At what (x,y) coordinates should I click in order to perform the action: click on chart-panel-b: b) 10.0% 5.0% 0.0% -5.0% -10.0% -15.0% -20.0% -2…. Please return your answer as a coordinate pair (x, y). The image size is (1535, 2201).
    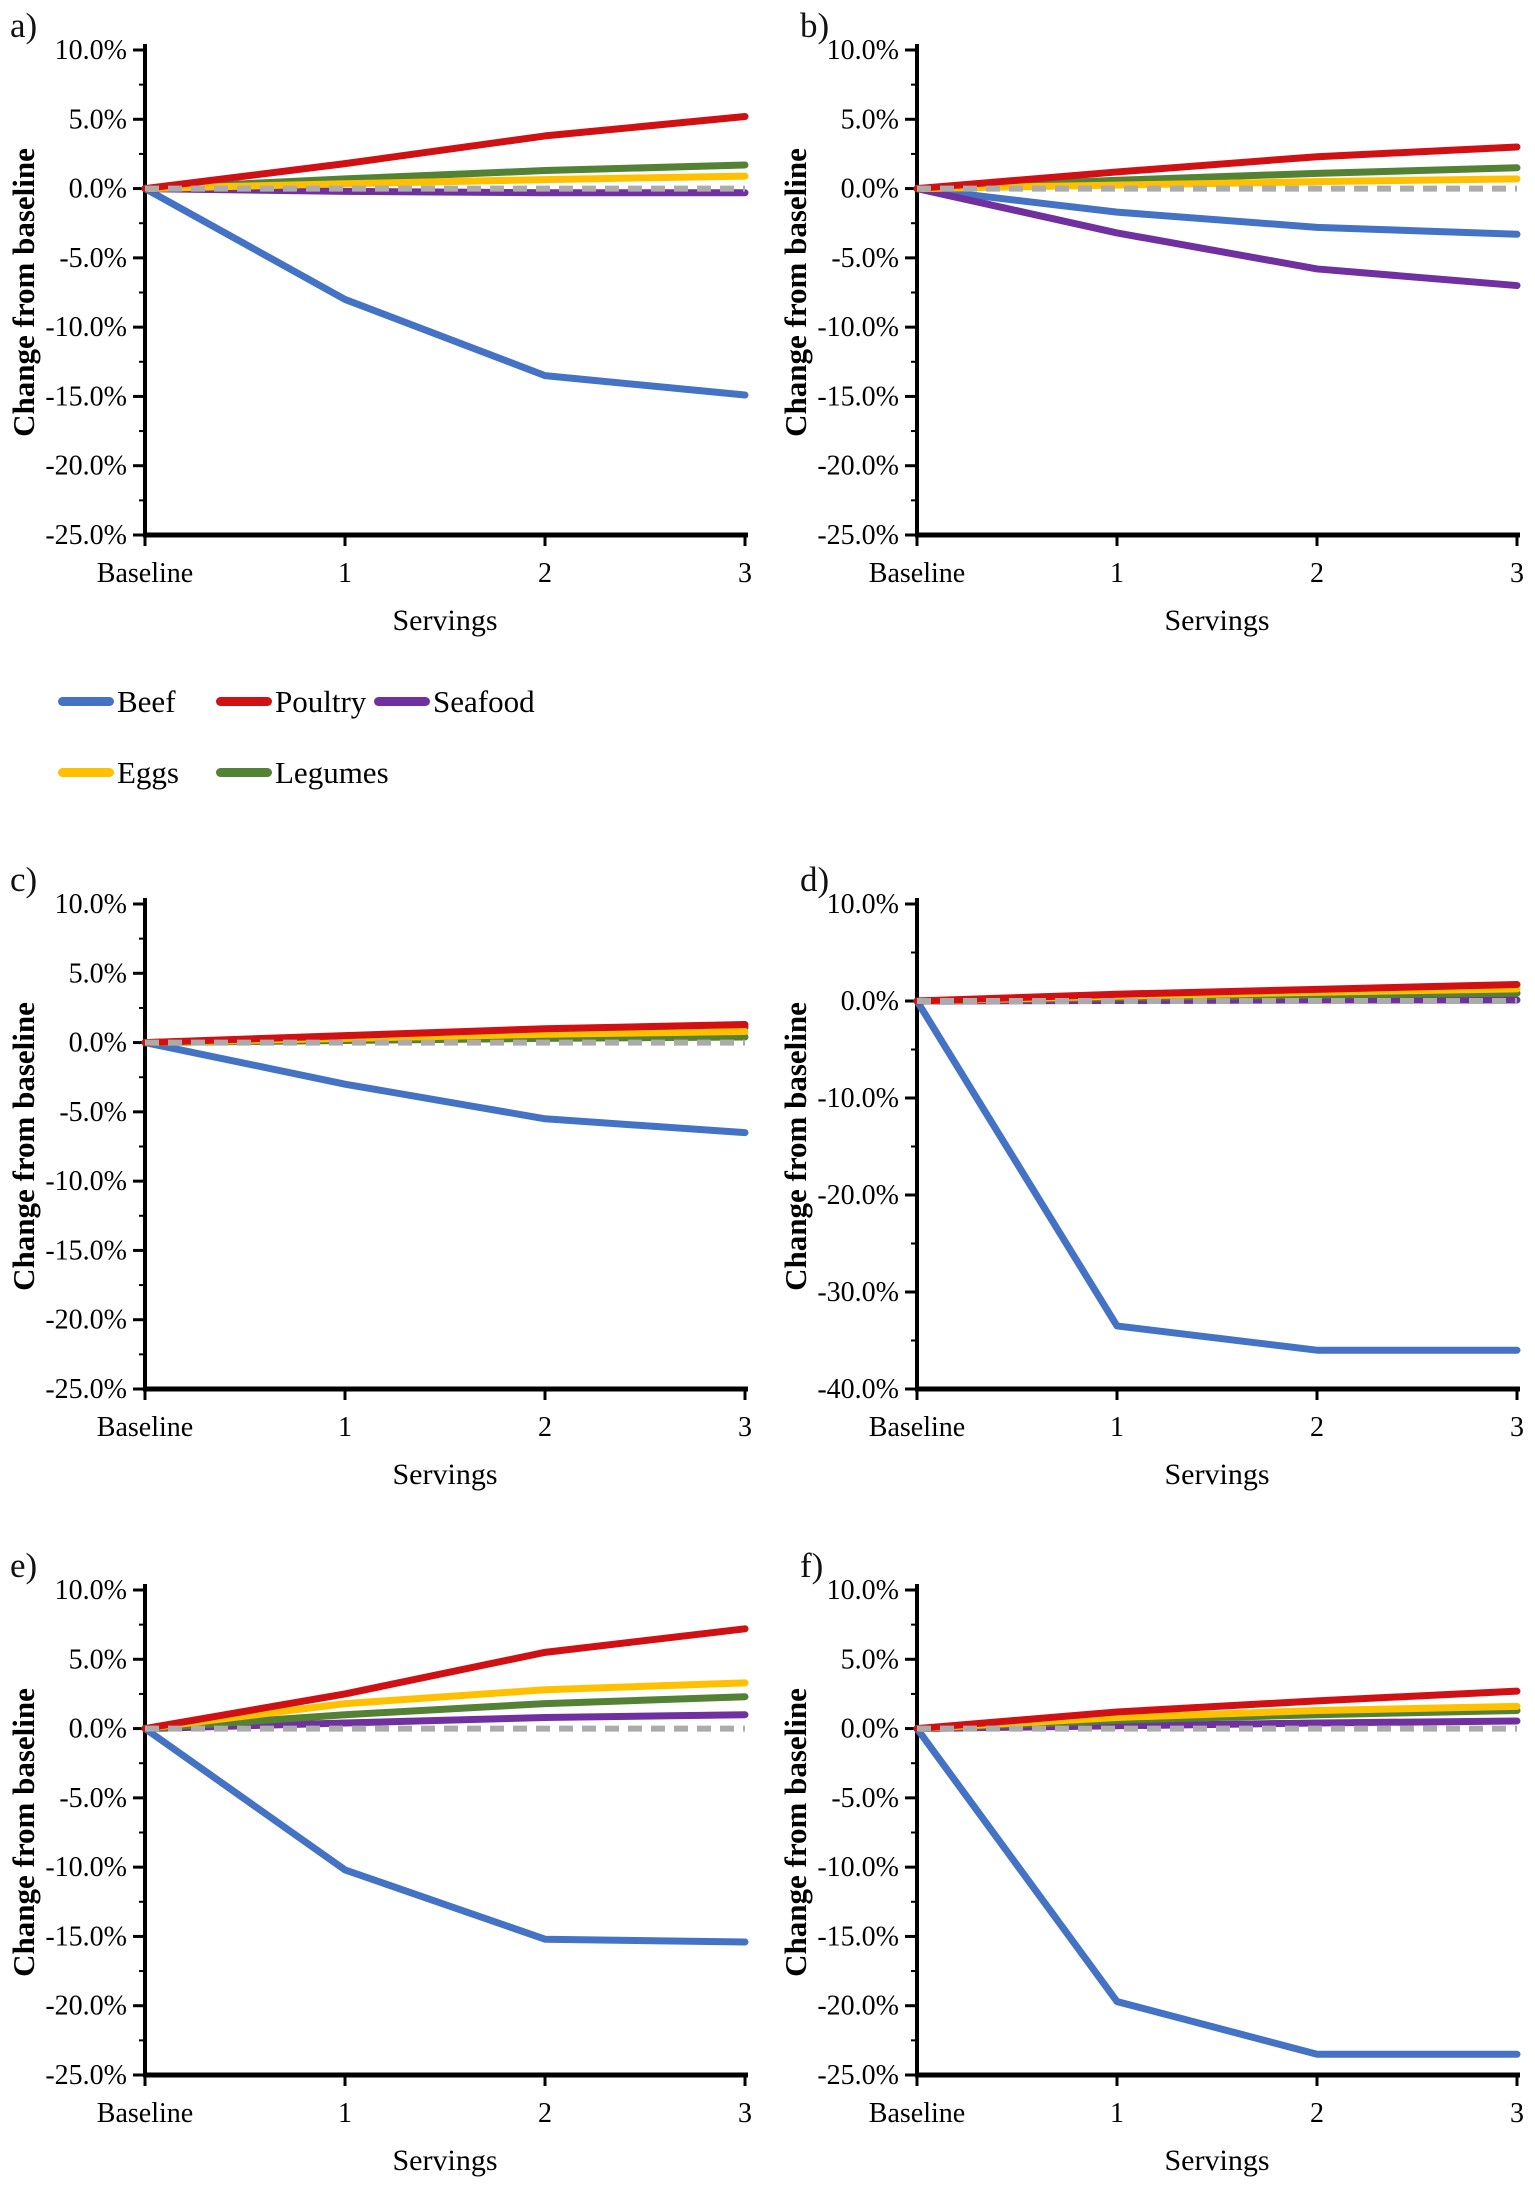
    Looking at the image, I should click on (1153, 324).